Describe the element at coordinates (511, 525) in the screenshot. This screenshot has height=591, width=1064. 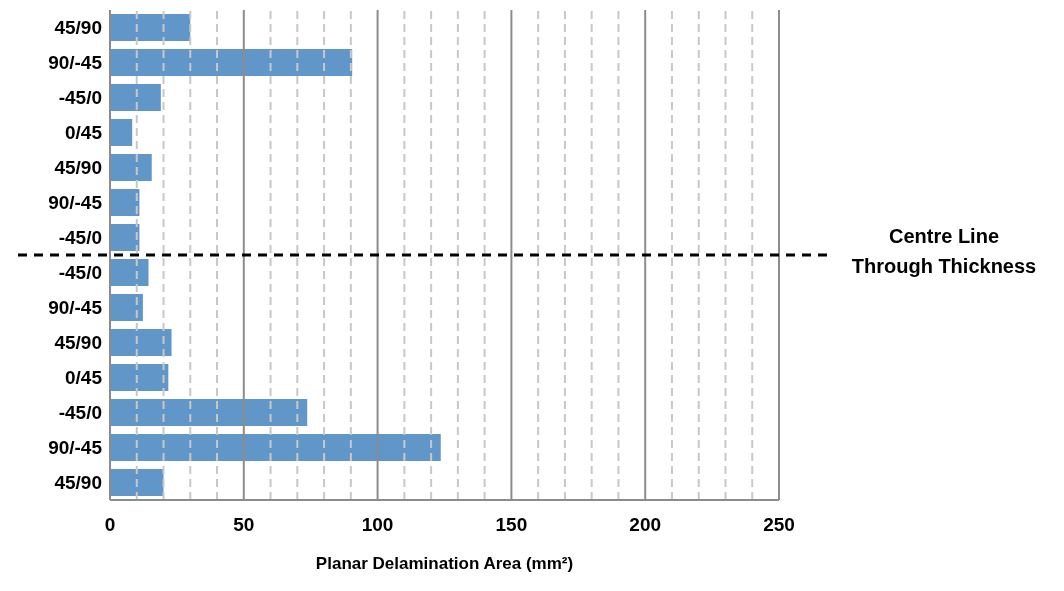
I see `x-tick-label: 150` at that location.